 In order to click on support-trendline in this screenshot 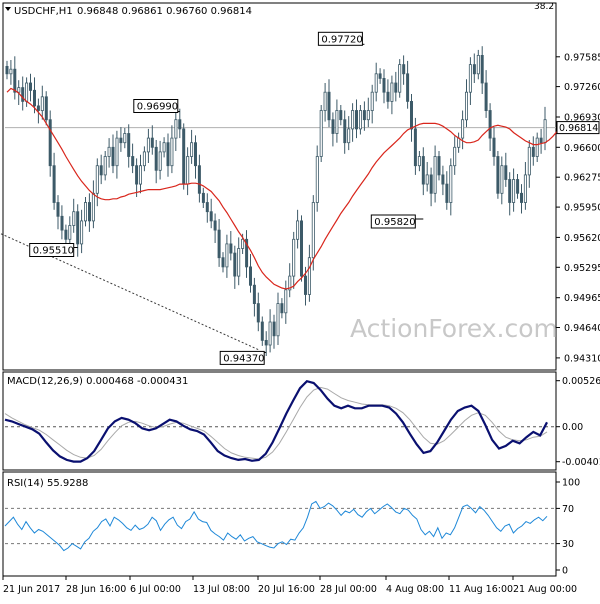, I will do `click(129, 292)`.